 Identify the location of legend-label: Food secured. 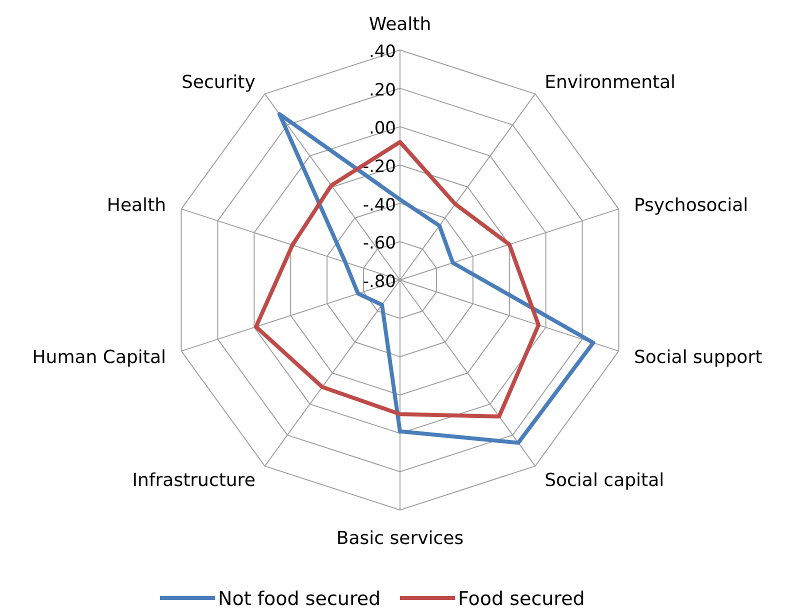
(521, 599).